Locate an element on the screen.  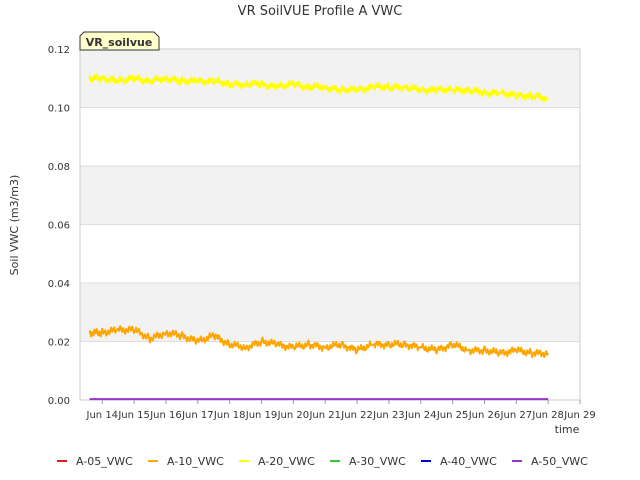
y-tick-label: 0.02 is located at coordinates (59, 343).